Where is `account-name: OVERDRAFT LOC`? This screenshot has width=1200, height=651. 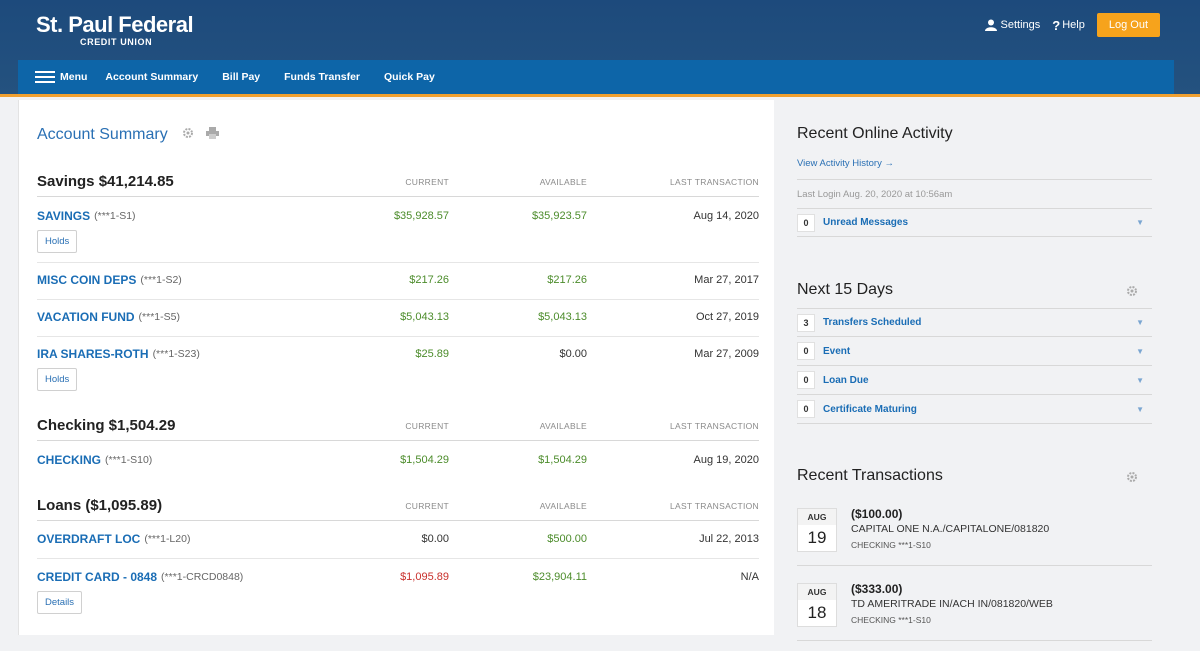
account-name: OVERDRAFT LOC is located at coordinates (89, 539).